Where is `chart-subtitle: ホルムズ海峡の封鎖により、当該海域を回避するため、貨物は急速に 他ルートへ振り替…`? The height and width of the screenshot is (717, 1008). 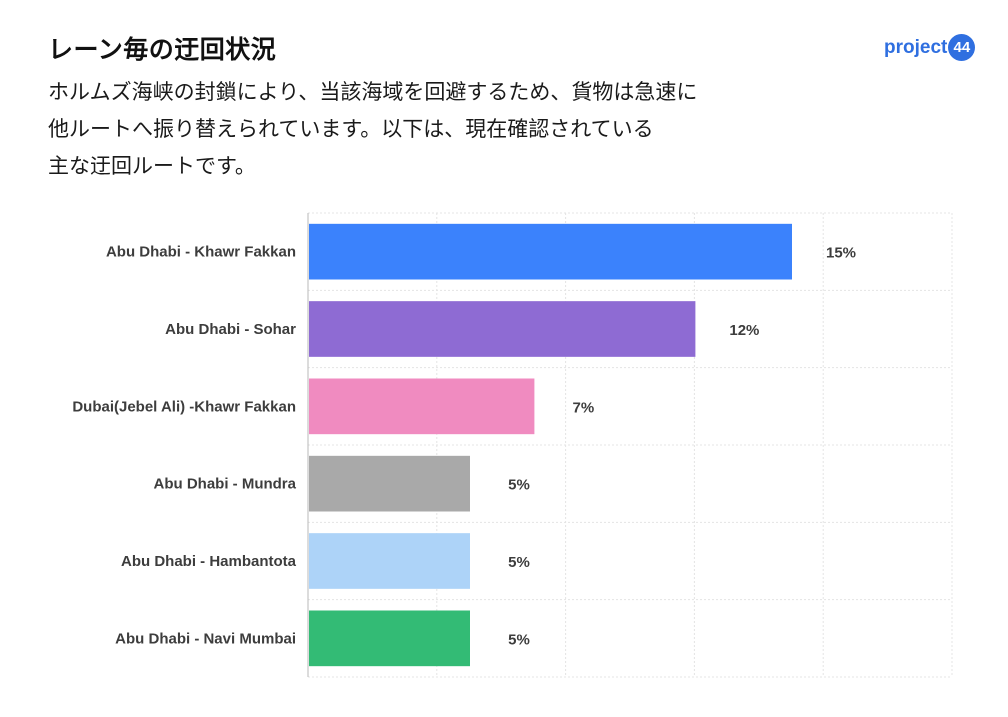
chart-subtitle: ホルムズ海峡の封鎖により、当該海域を回避するため、貨物は急速に 他ルートへ振り替… is located at coordinates (428, 129).